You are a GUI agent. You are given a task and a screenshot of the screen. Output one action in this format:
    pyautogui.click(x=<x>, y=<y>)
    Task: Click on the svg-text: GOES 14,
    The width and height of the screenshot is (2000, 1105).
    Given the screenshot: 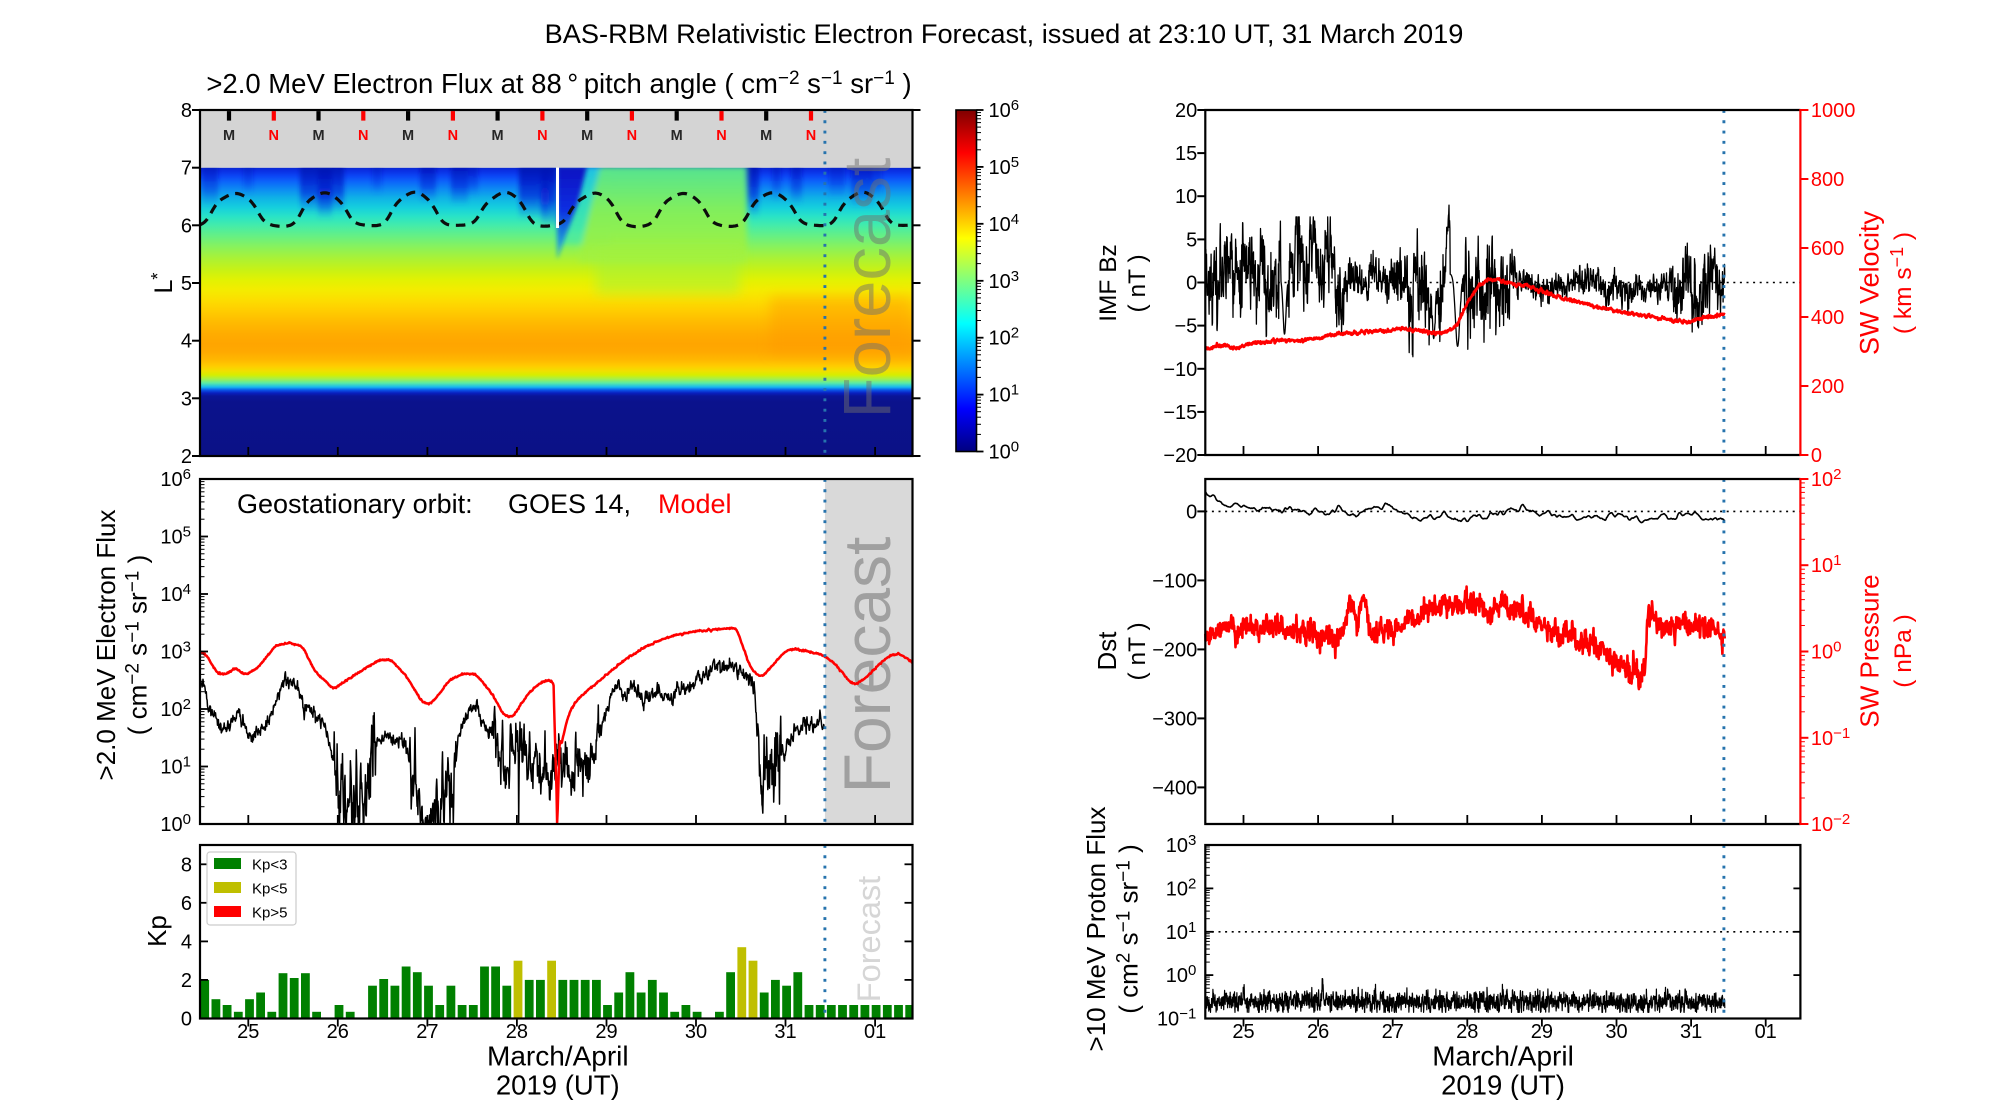 What is the action you would take?
    pyautogui.click(x=569, y=504)
    